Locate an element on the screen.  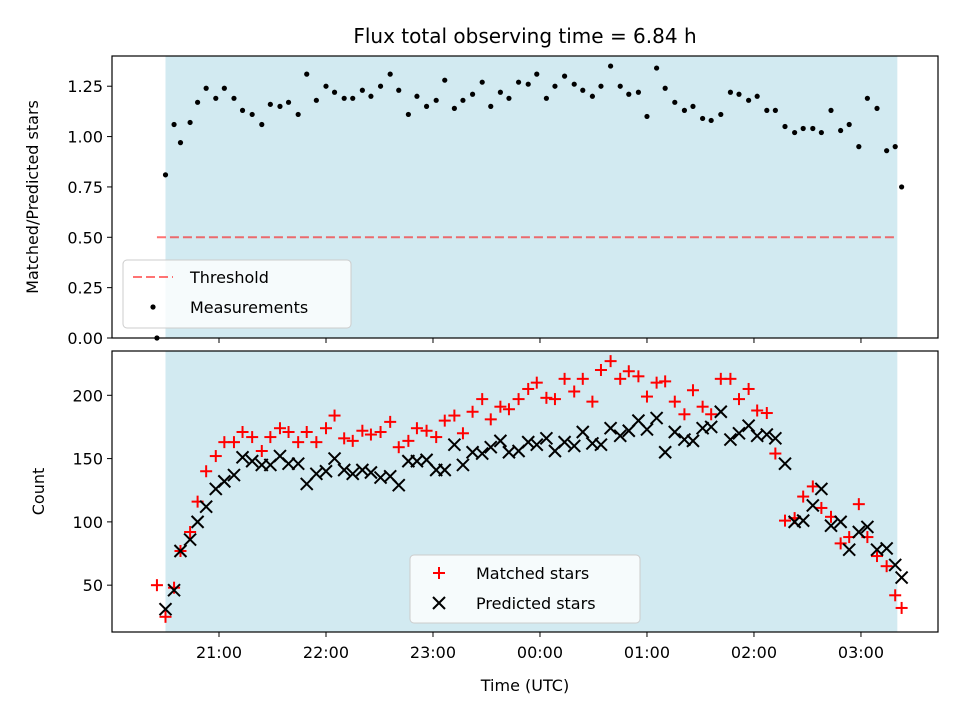
top-y-axis-label: Matched/Predicted stars is located at coordinates (32, 197).